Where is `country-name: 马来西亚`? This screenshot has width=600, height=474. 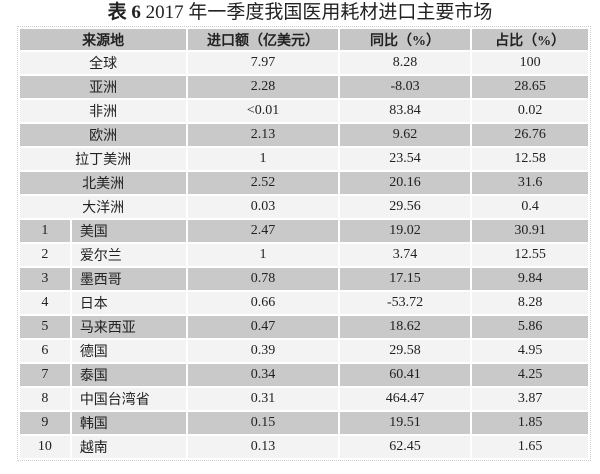 country-name: 马来西亚 is located at coordinates (129, 327).